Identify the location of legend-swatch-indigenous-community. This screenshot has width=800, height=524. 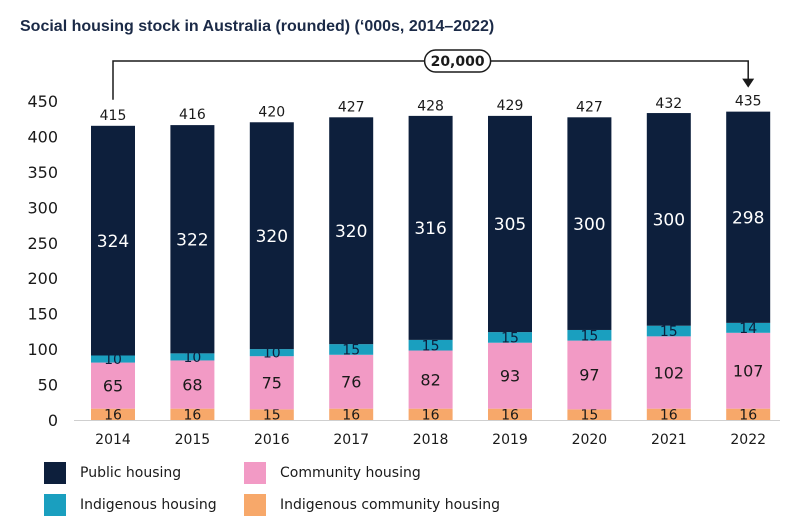
(255, 505).